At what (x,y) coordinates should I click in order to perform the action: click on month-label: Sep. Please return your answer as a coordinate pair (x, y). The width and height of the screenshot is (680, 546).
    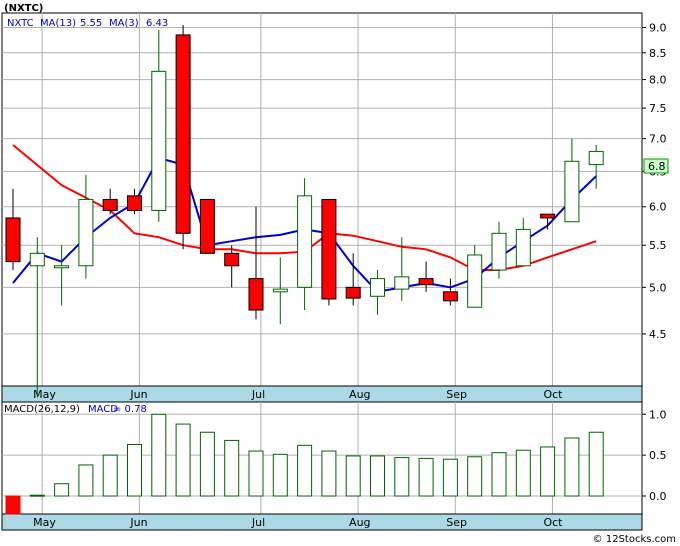
    Looking at the image, I should click on (456, 394).